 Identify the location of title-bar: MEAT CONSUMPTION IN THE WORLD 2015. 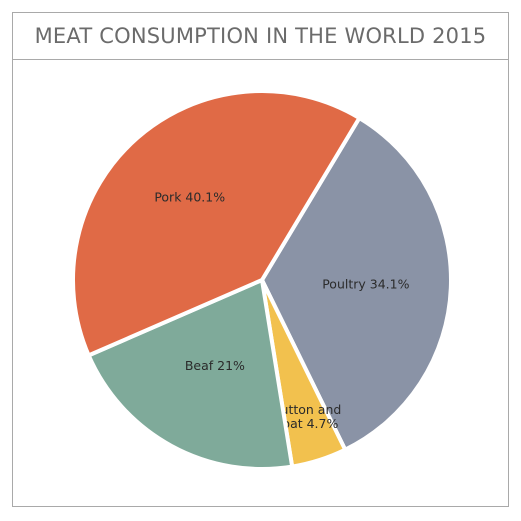
(260, 36).